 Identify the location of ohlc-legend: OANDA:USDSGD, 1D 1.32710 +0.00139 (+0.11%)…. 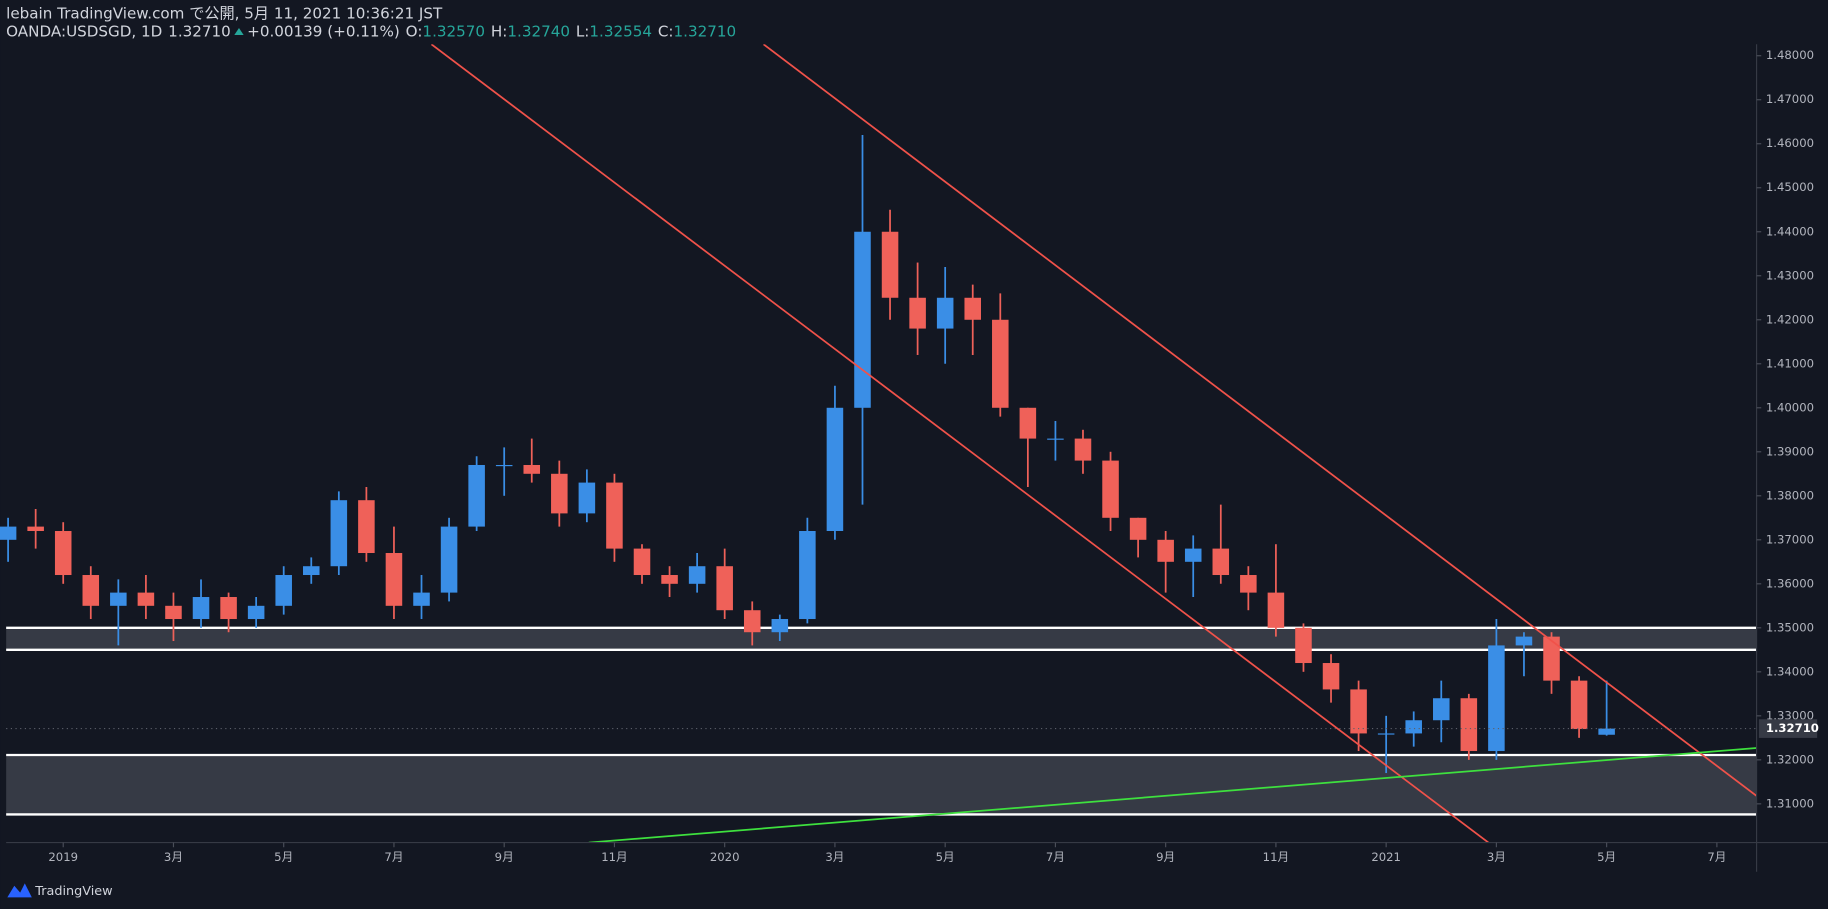
(371, 31).